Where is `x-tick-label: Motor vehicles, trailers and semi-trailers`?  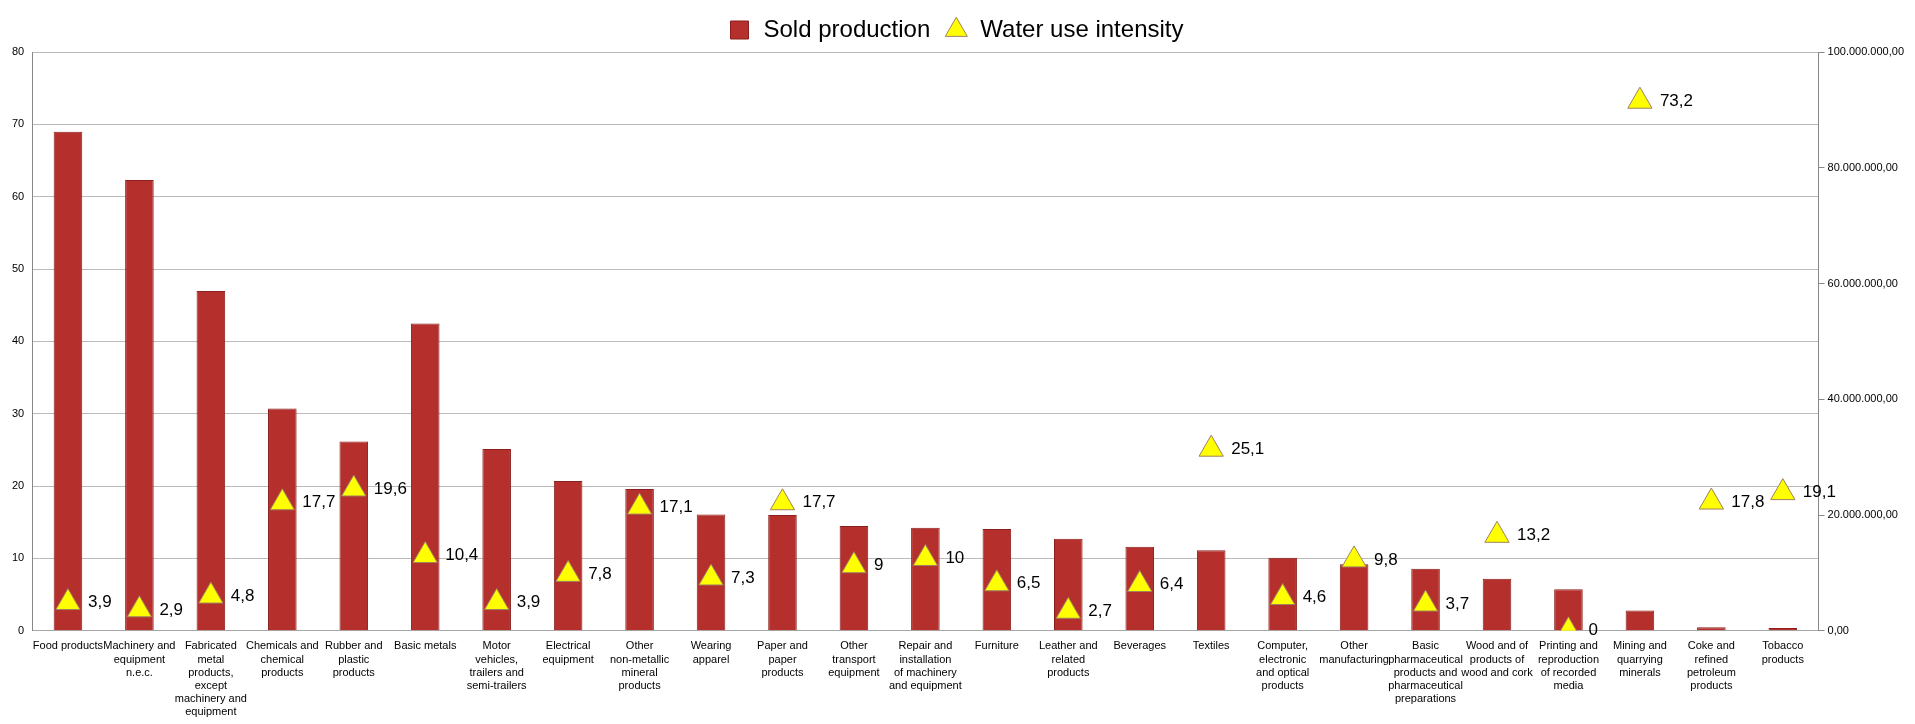
x-tick-label: Motor vehicles, trailers and semi-trailers is located at coordinates (497, 665).